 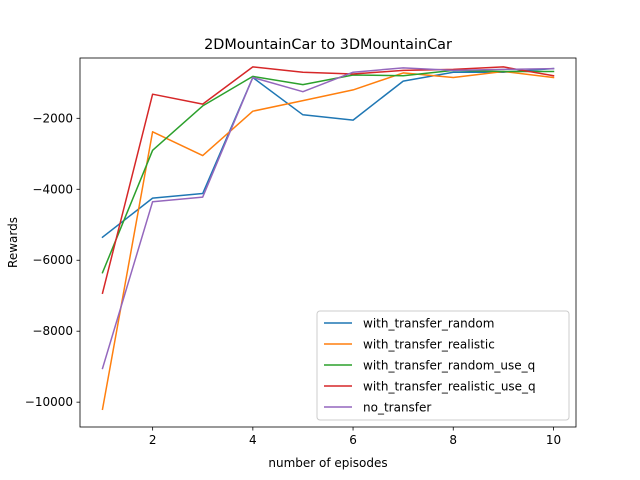 What do you see at coordinates (327, 463) in the screenshot?
I see `x-axis-label: number of episodes` at bounding box center [327, 463].